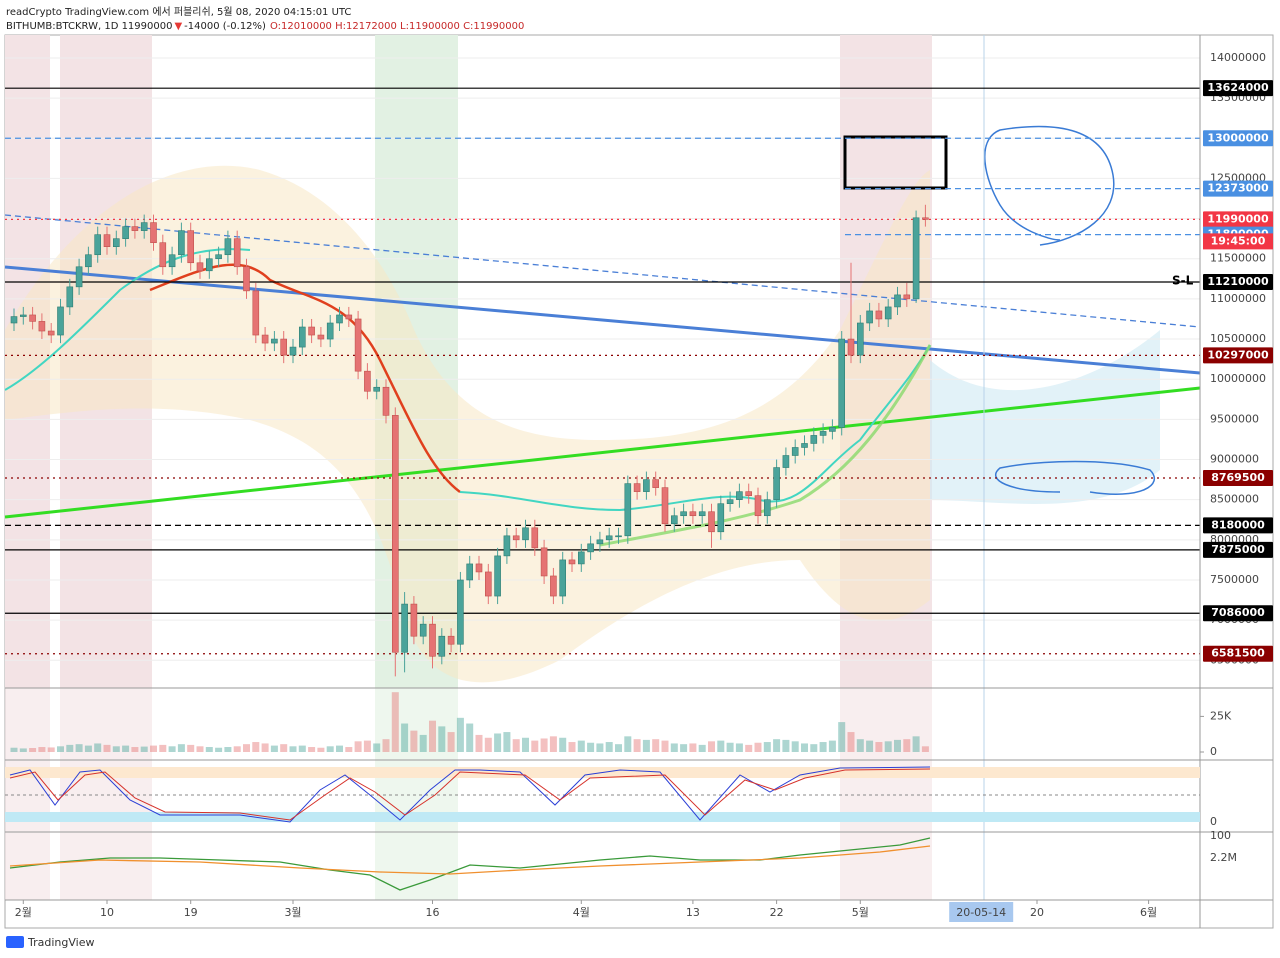  Describe the element at coordinates (470, 864) in the screenshot. I see `obv-line` at that location.